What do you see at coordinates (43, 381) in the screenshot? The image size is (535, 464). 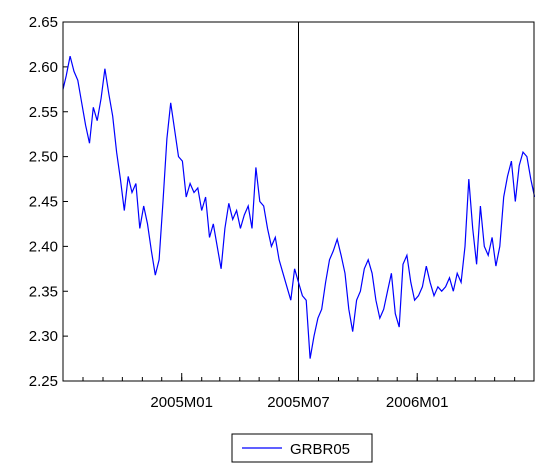 I see `y-tick-label: 2.25` at bounding box center [43, 381].